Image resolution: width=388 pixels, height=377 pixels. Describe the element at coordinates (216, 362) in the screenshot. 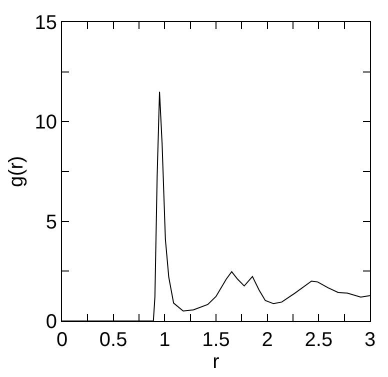

I see `x-axis-title: r` at that location.